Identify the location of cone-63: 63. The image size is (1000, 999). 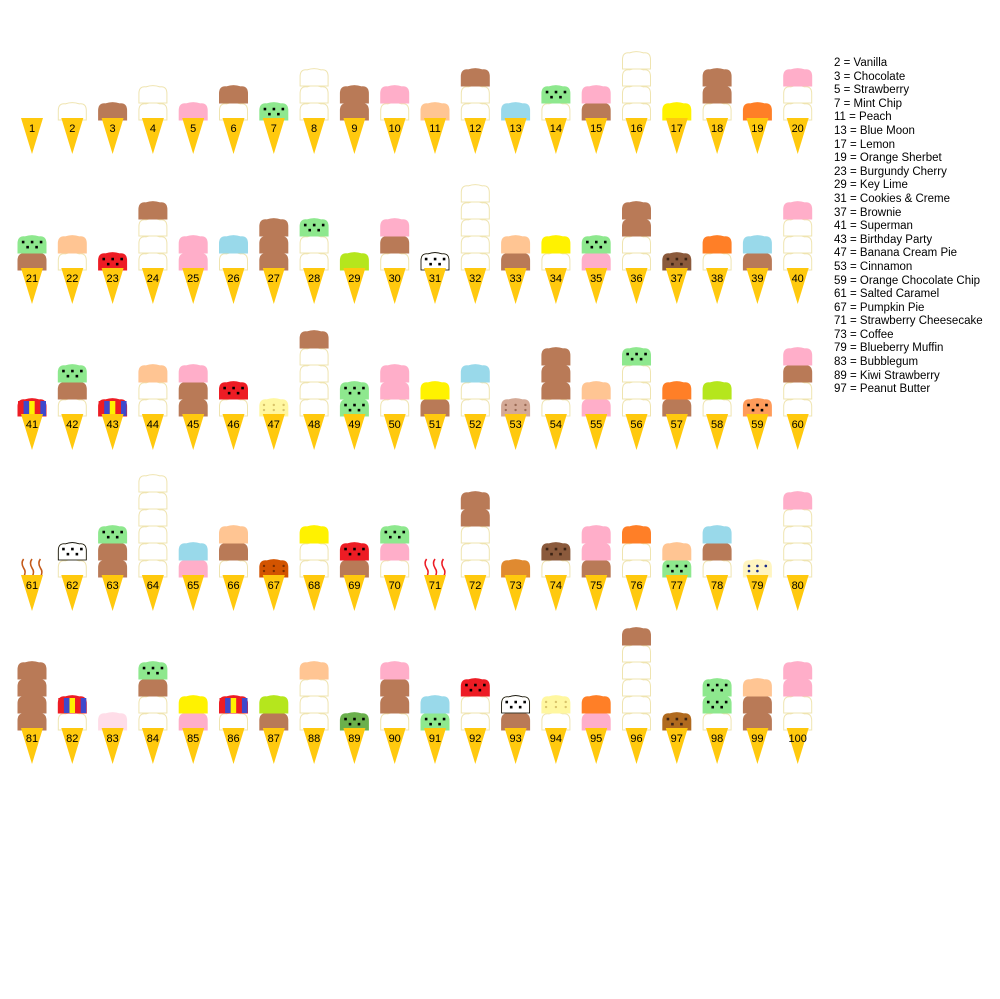
(113, 568).